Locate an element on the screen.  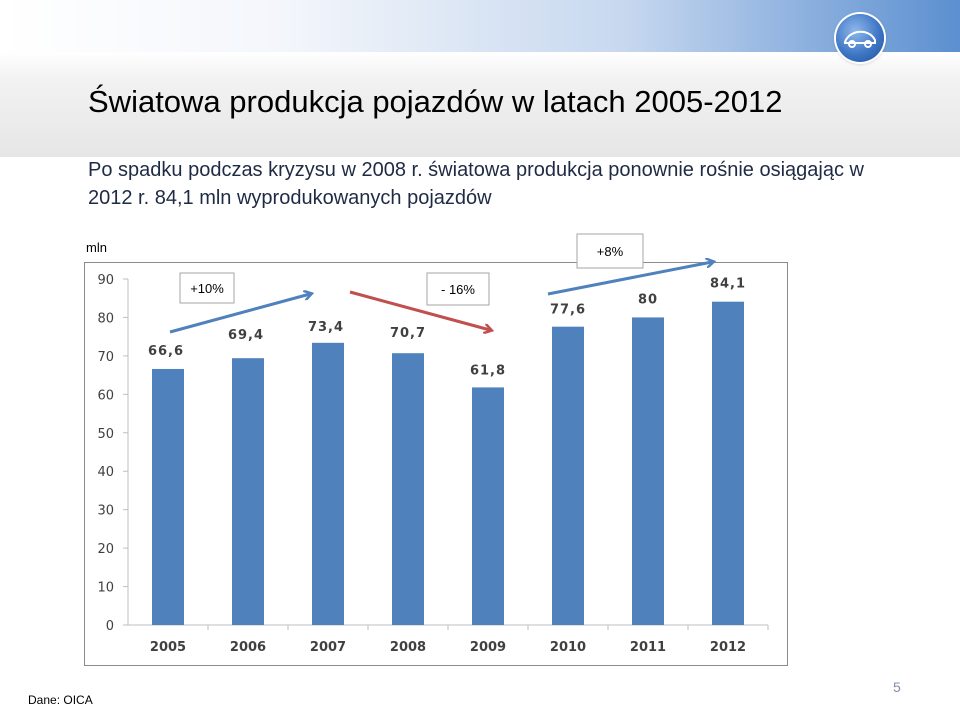
bar-2012 is located at coordinates (728, 463).